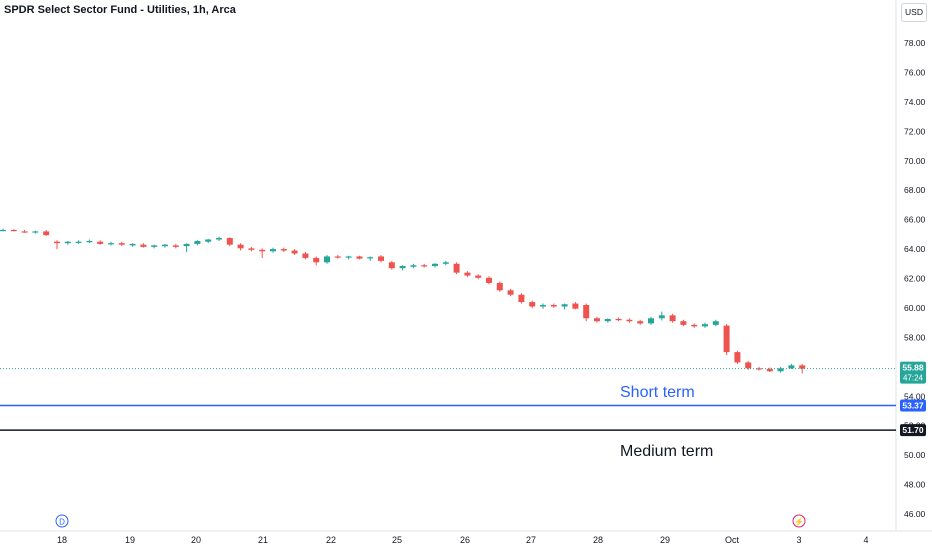 Image resolution: width=932 pixels, height=550 pixels. I want to click on line-text-label: Short term, so click(657, 392).